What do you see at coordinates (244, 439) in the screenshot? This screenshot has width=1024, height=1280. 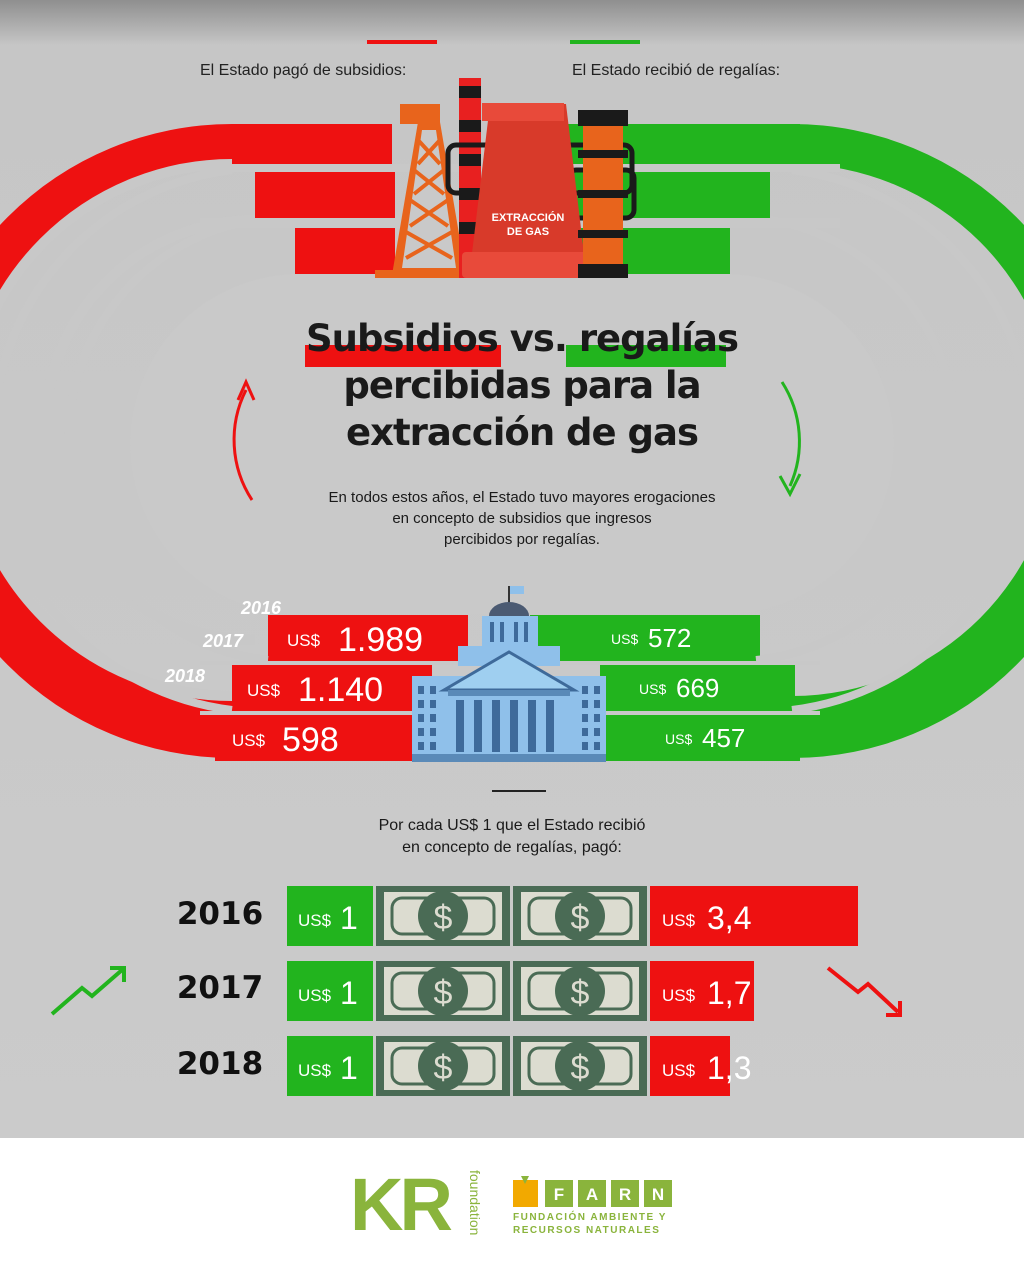 I see `subsidies-cycle-arrow-icon` at bounding box center [244, 439].